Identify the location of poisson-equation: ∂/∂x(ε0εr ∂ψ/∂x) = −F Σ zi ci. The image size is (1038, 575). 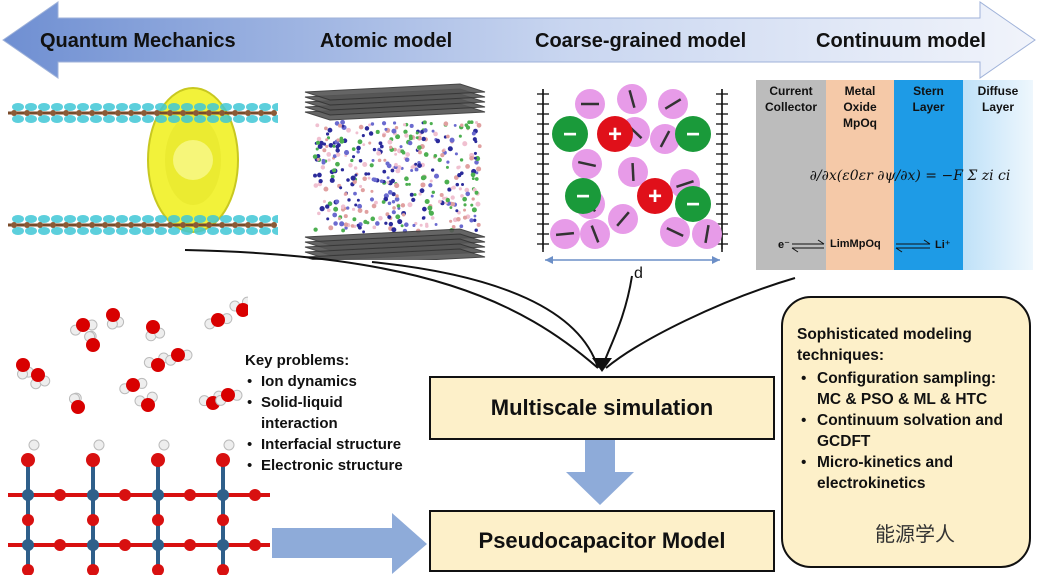
(910, 176).